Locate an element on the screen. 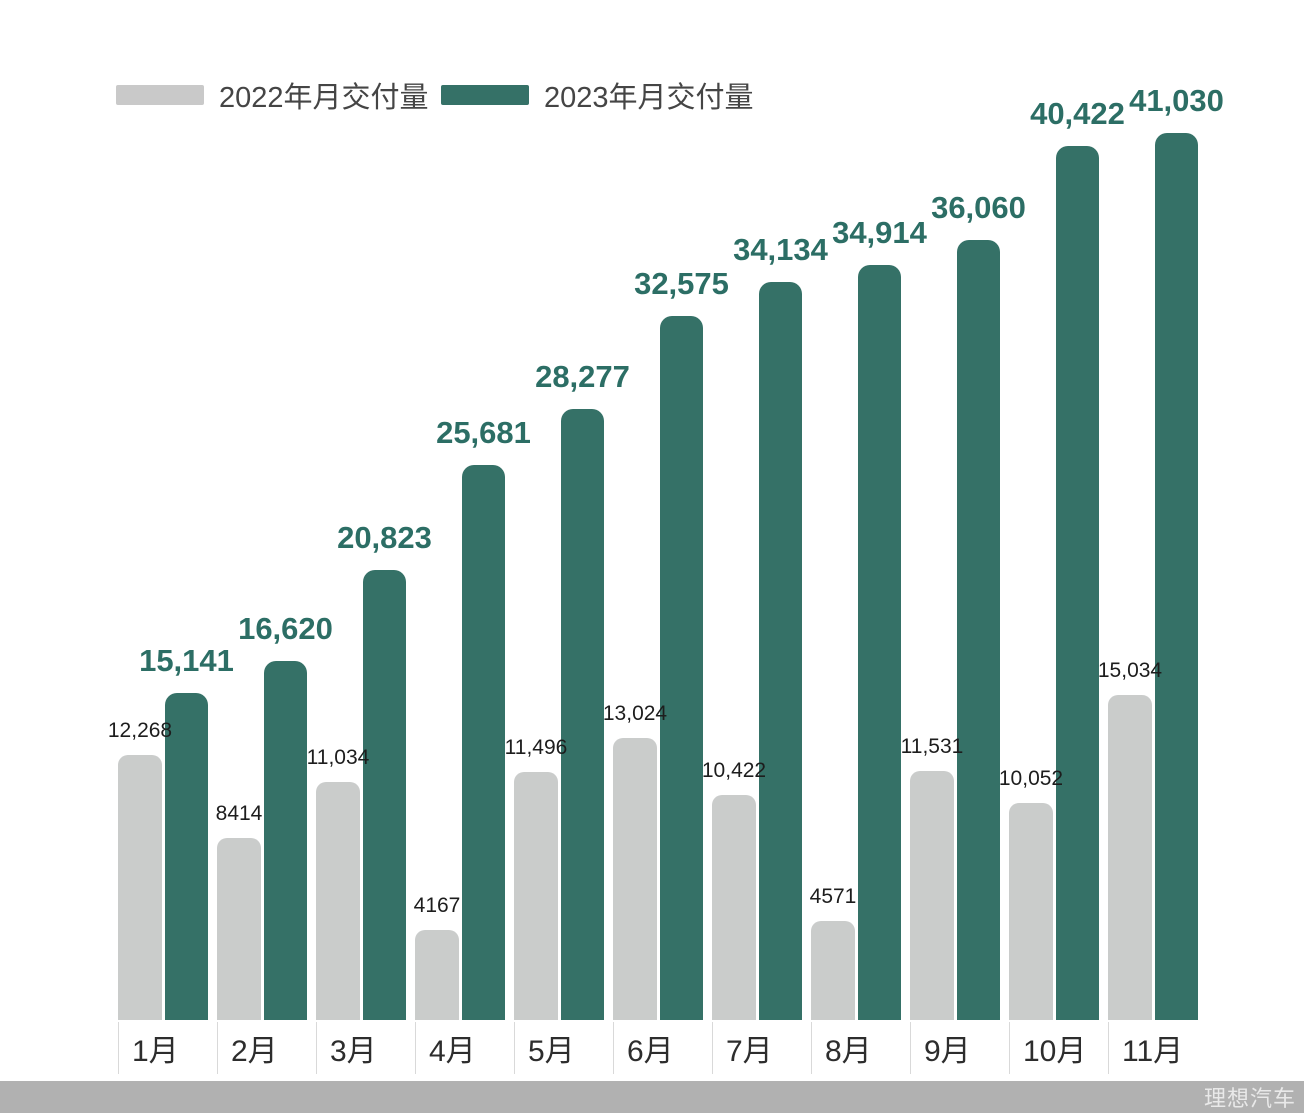 This screenshot has height=1113, width=1304. legend: 2022年月交付量 2023年月交付量 is located at coordinates (652, 98).